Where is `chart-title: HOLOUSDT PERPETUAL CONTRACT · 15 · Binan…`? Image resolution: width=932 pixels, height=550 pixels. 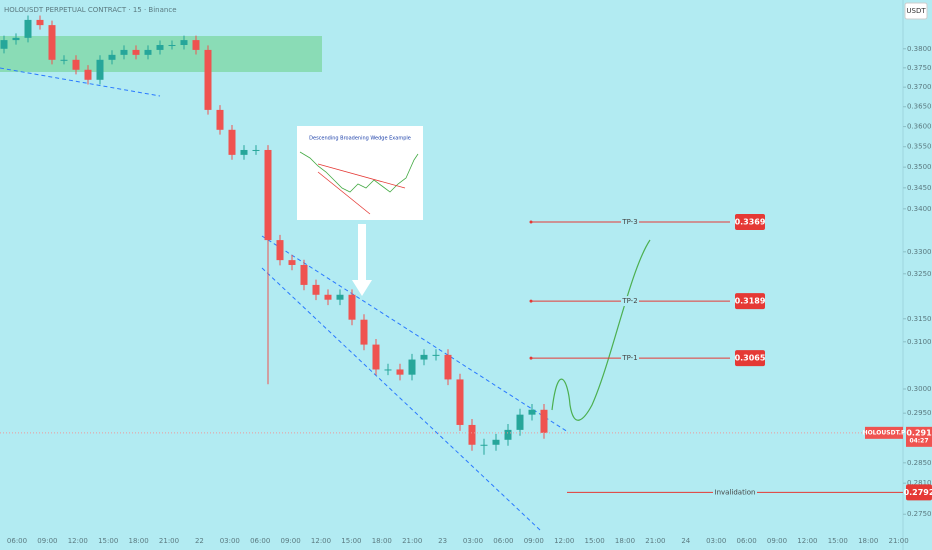
chart-title: HOLOUSDT PERPETUAL CONTRACT · 15 · Binan… is located at coordinates (90, 10).